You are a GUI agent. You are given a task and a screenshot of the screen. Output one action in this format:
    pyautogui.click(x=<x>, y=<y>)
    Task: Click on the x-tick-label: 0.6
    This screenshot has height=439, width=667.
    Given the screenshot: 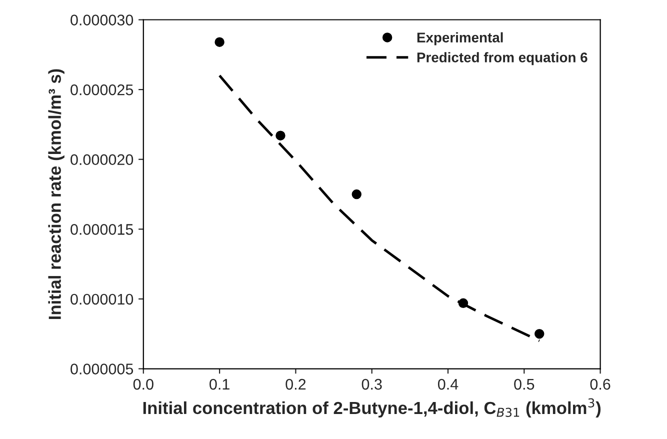 What is the action you would take?
    pyautogui.click(x=600, y=384)
    